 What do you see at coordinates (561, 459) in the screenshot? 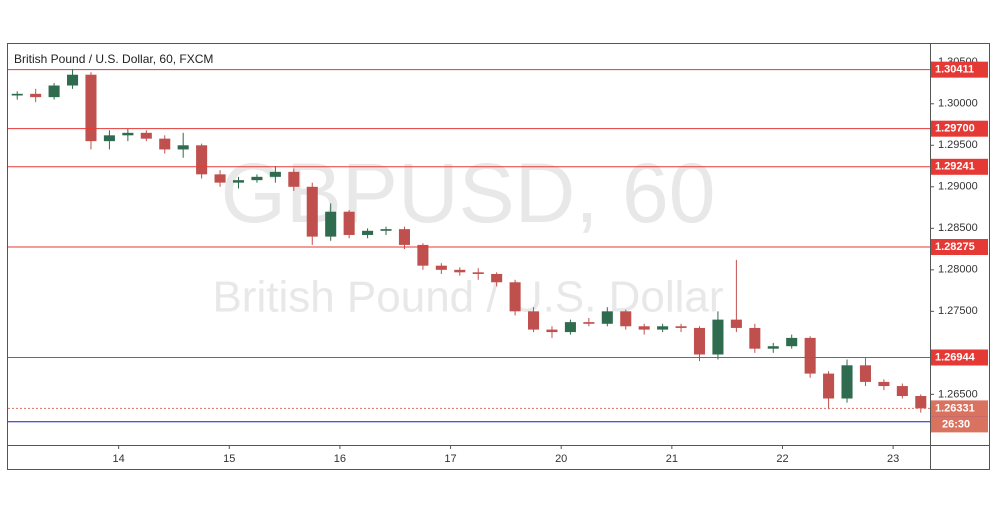
I see `x-tick-label: 20` at bounding box center [561, 459].